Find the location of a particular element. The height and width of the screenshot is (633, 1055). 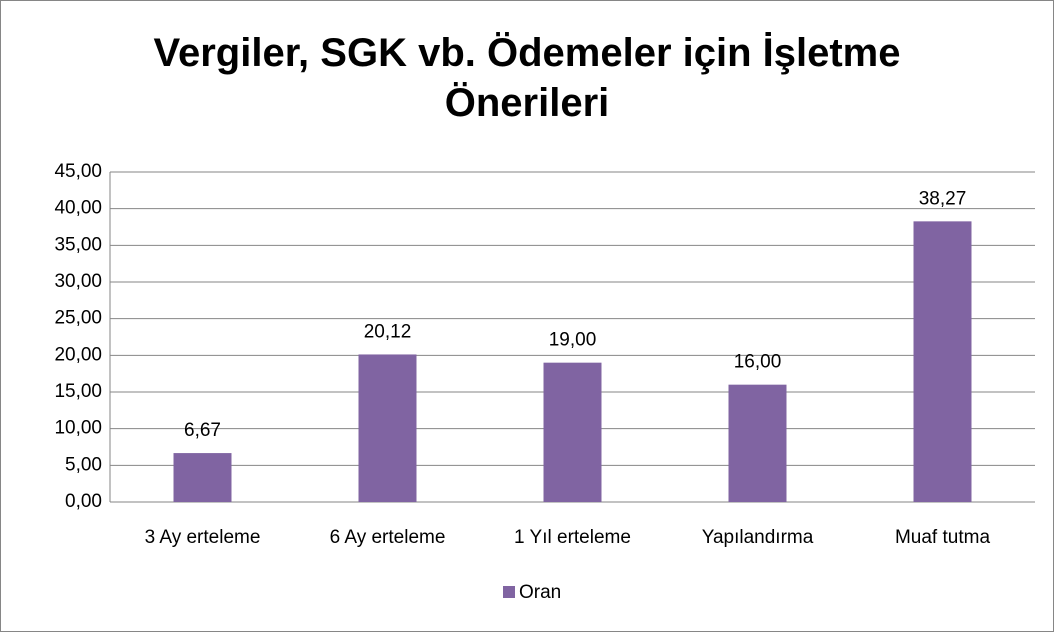

data-label: 20,12 is located at coordinates (388, 331).